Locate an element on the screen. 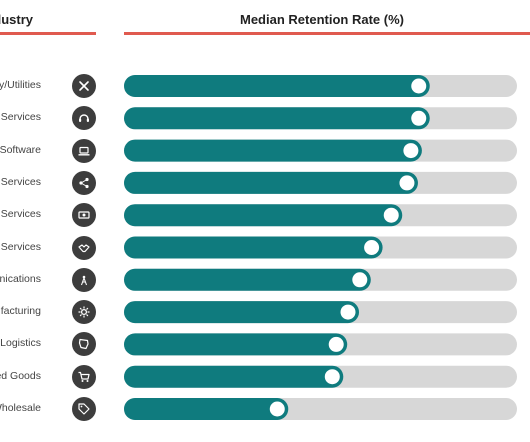 This screenshot has height=442, width=530. map-icon is located at coordinates (84, 344).